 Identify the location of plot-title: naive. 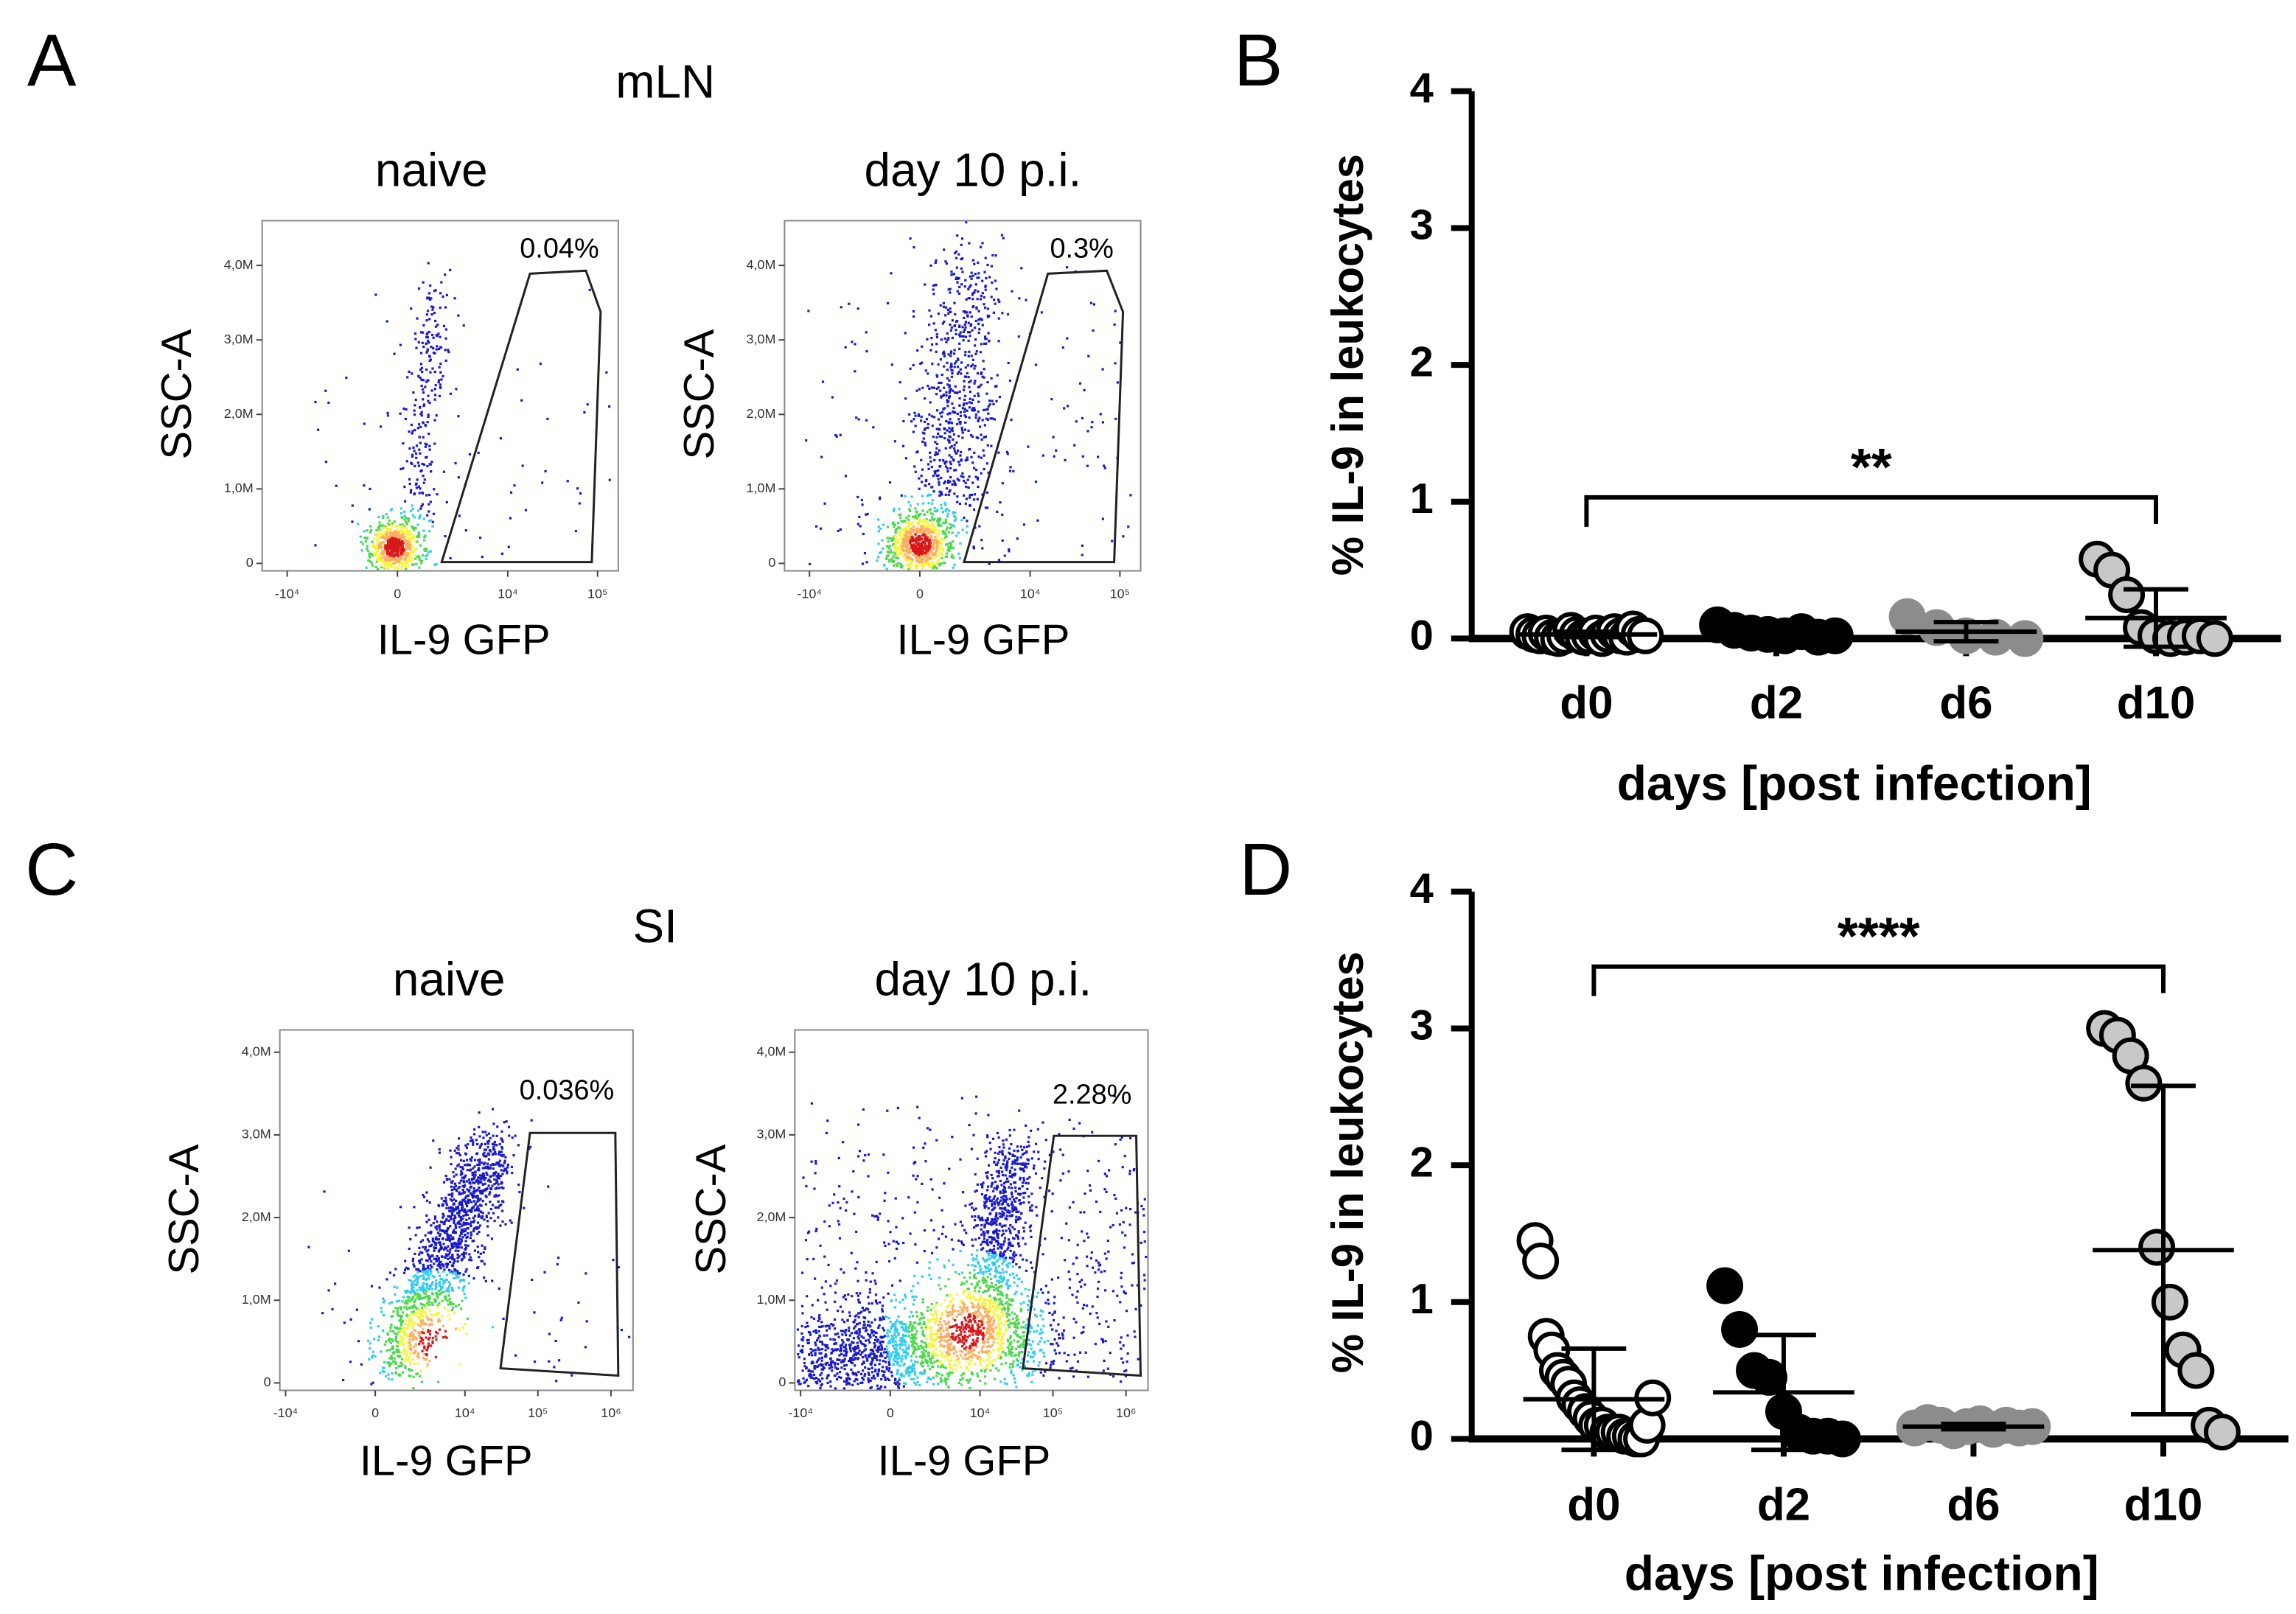
(449, 978).